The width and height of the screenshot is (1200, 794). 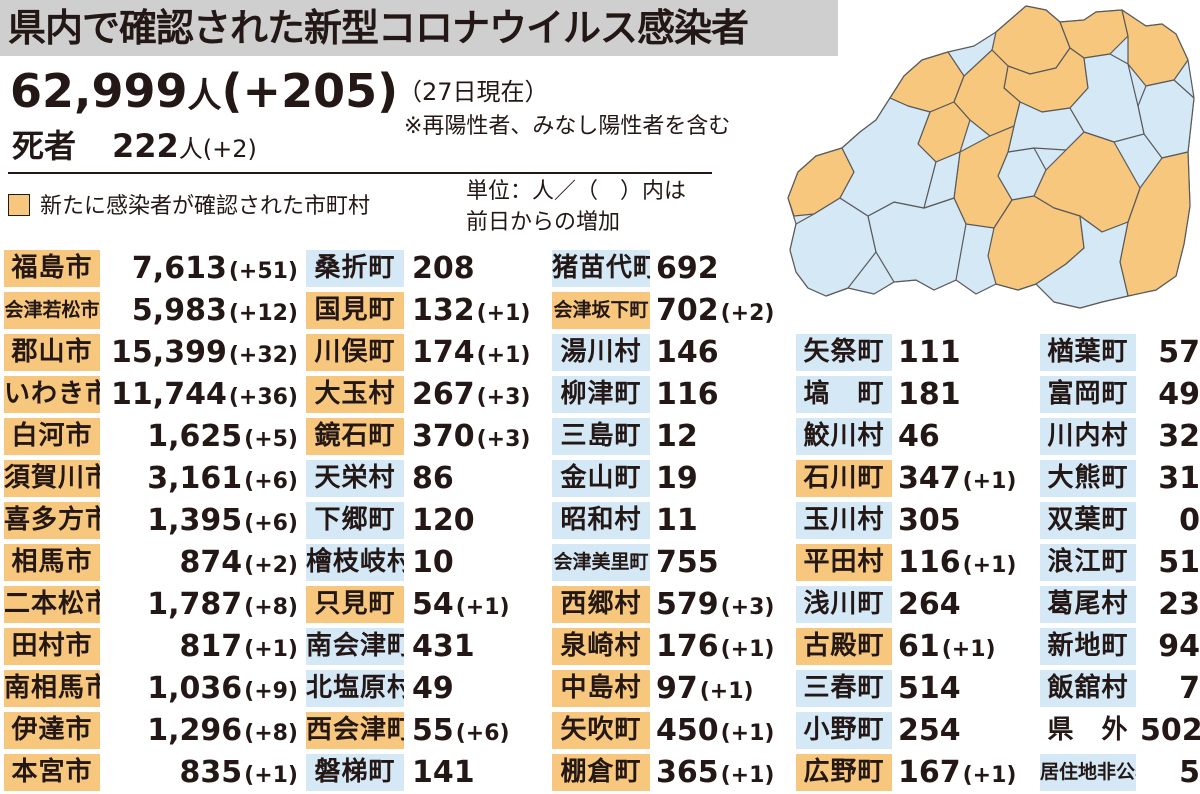 I want to click on case-count: 579(+3), so click(x=770, y=604).